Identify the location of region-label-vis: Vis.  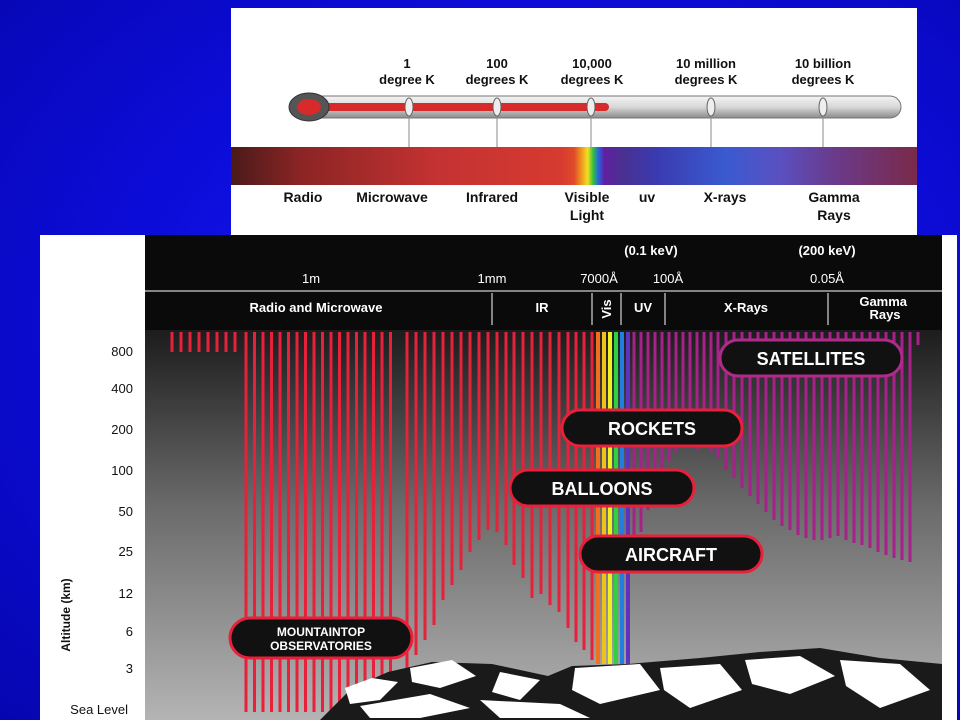
(606, 308).